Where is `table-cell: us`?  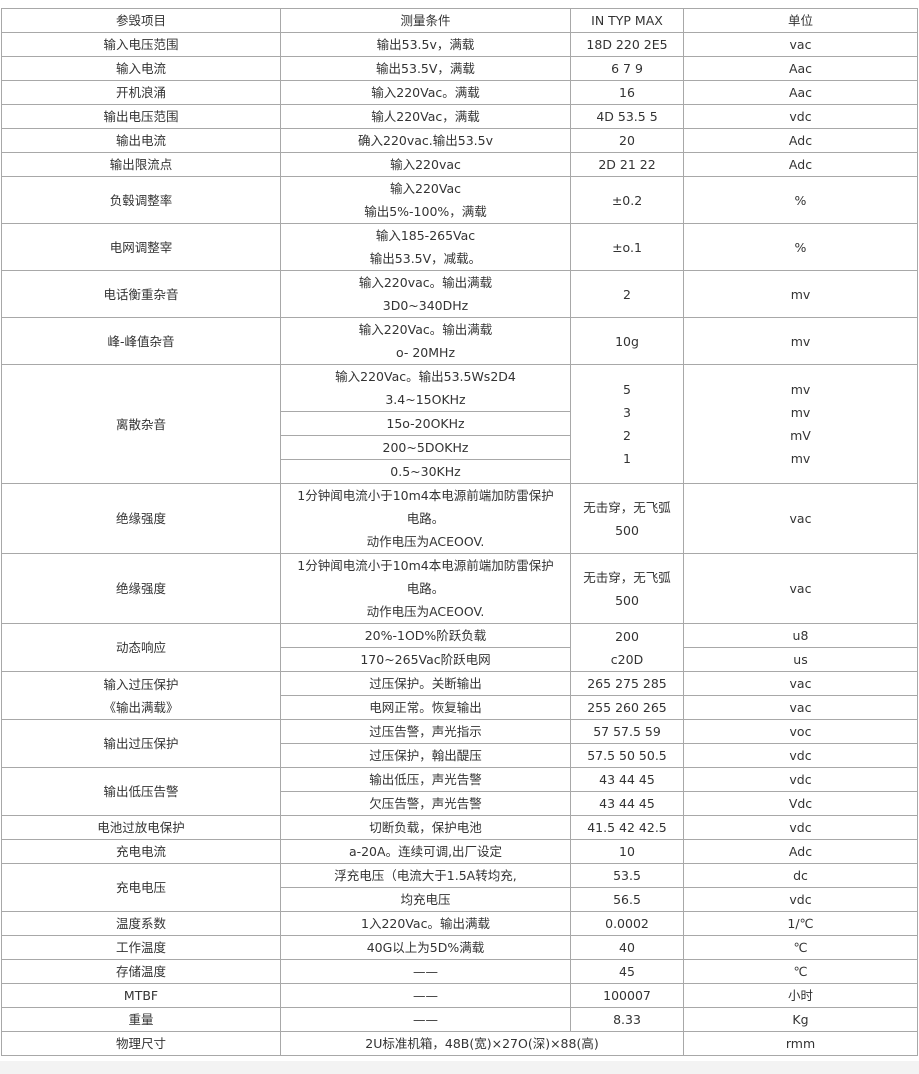
table-cell: us is located at coordinates (800, 659).